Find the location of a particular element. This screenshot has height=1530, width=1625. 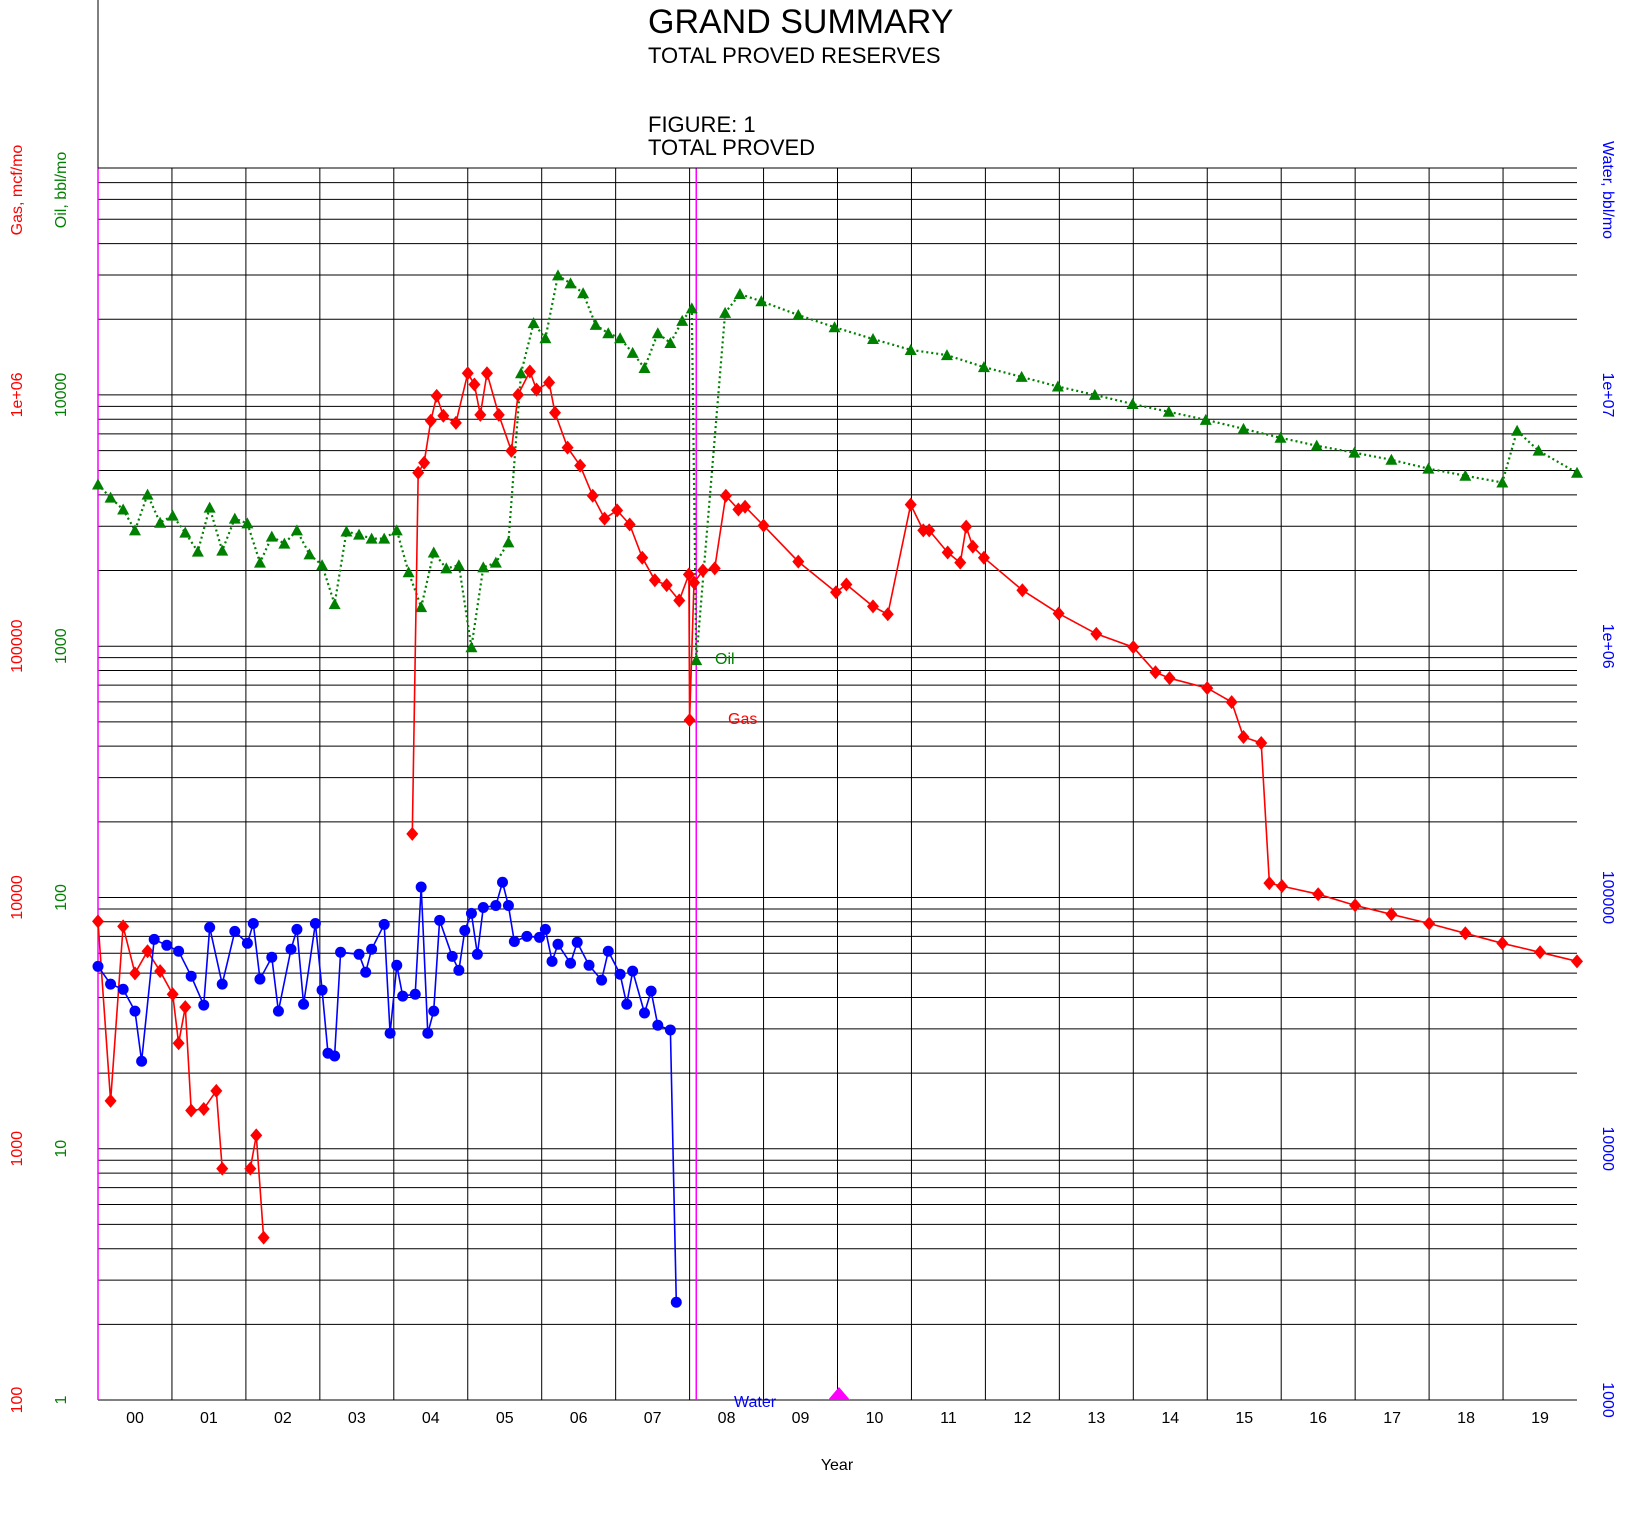

y3-tick-label: 100000 is located at coordinates (17, 645).